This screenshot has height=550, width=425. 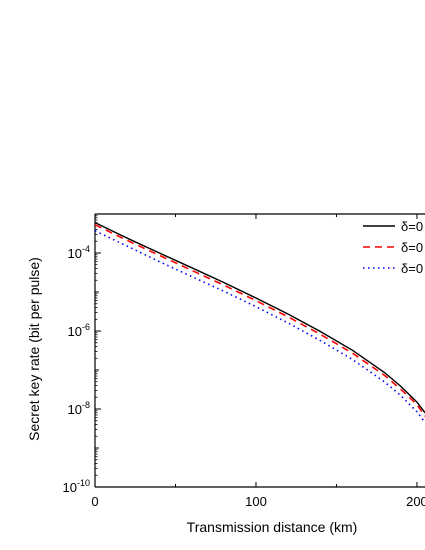 I want to click on x-tick-label: 100, so click(x=256, y=501).